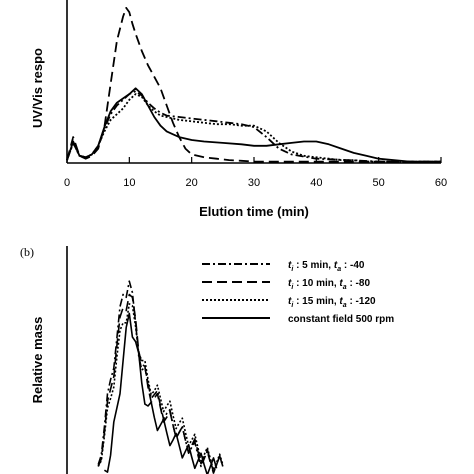  Describe the element at coordinates (316, 183) in the screenshot. I see `panel-a-x-tick-label: 40` at that location.